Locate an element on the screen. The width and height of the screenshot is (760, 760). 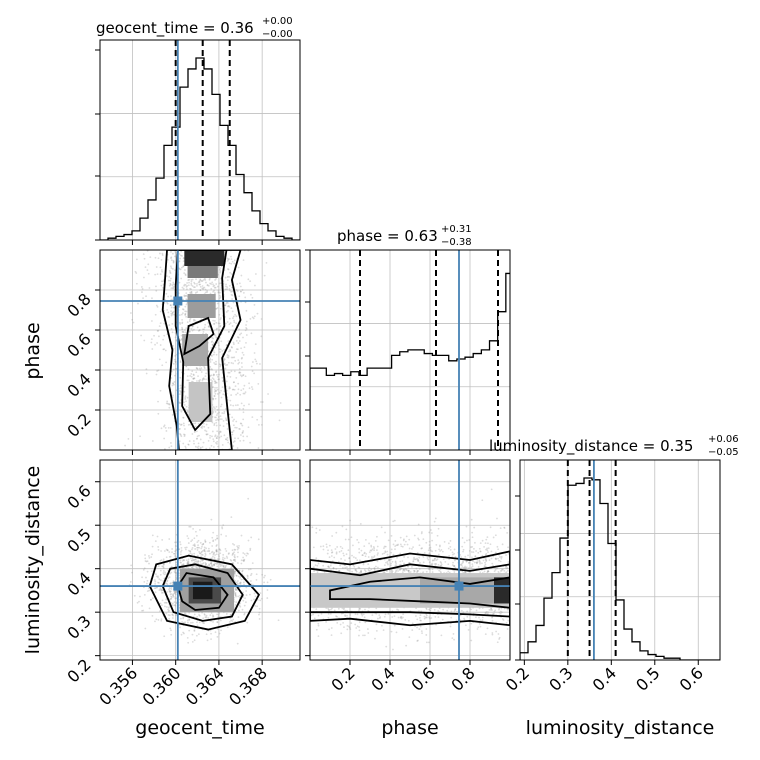
title-phase: phase = 0.63 +0.31 −0.38 is located at coordinates (404, 236).